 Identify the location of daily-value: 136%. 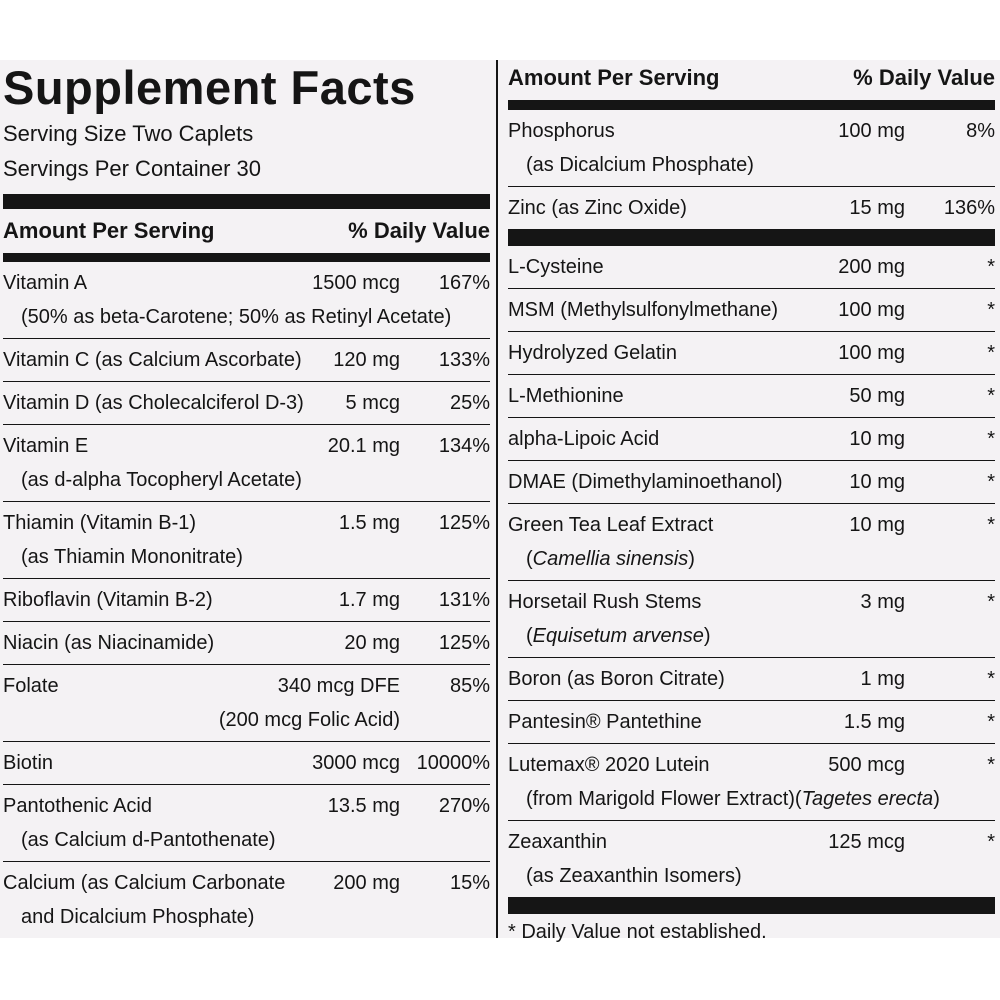
(969, 208).